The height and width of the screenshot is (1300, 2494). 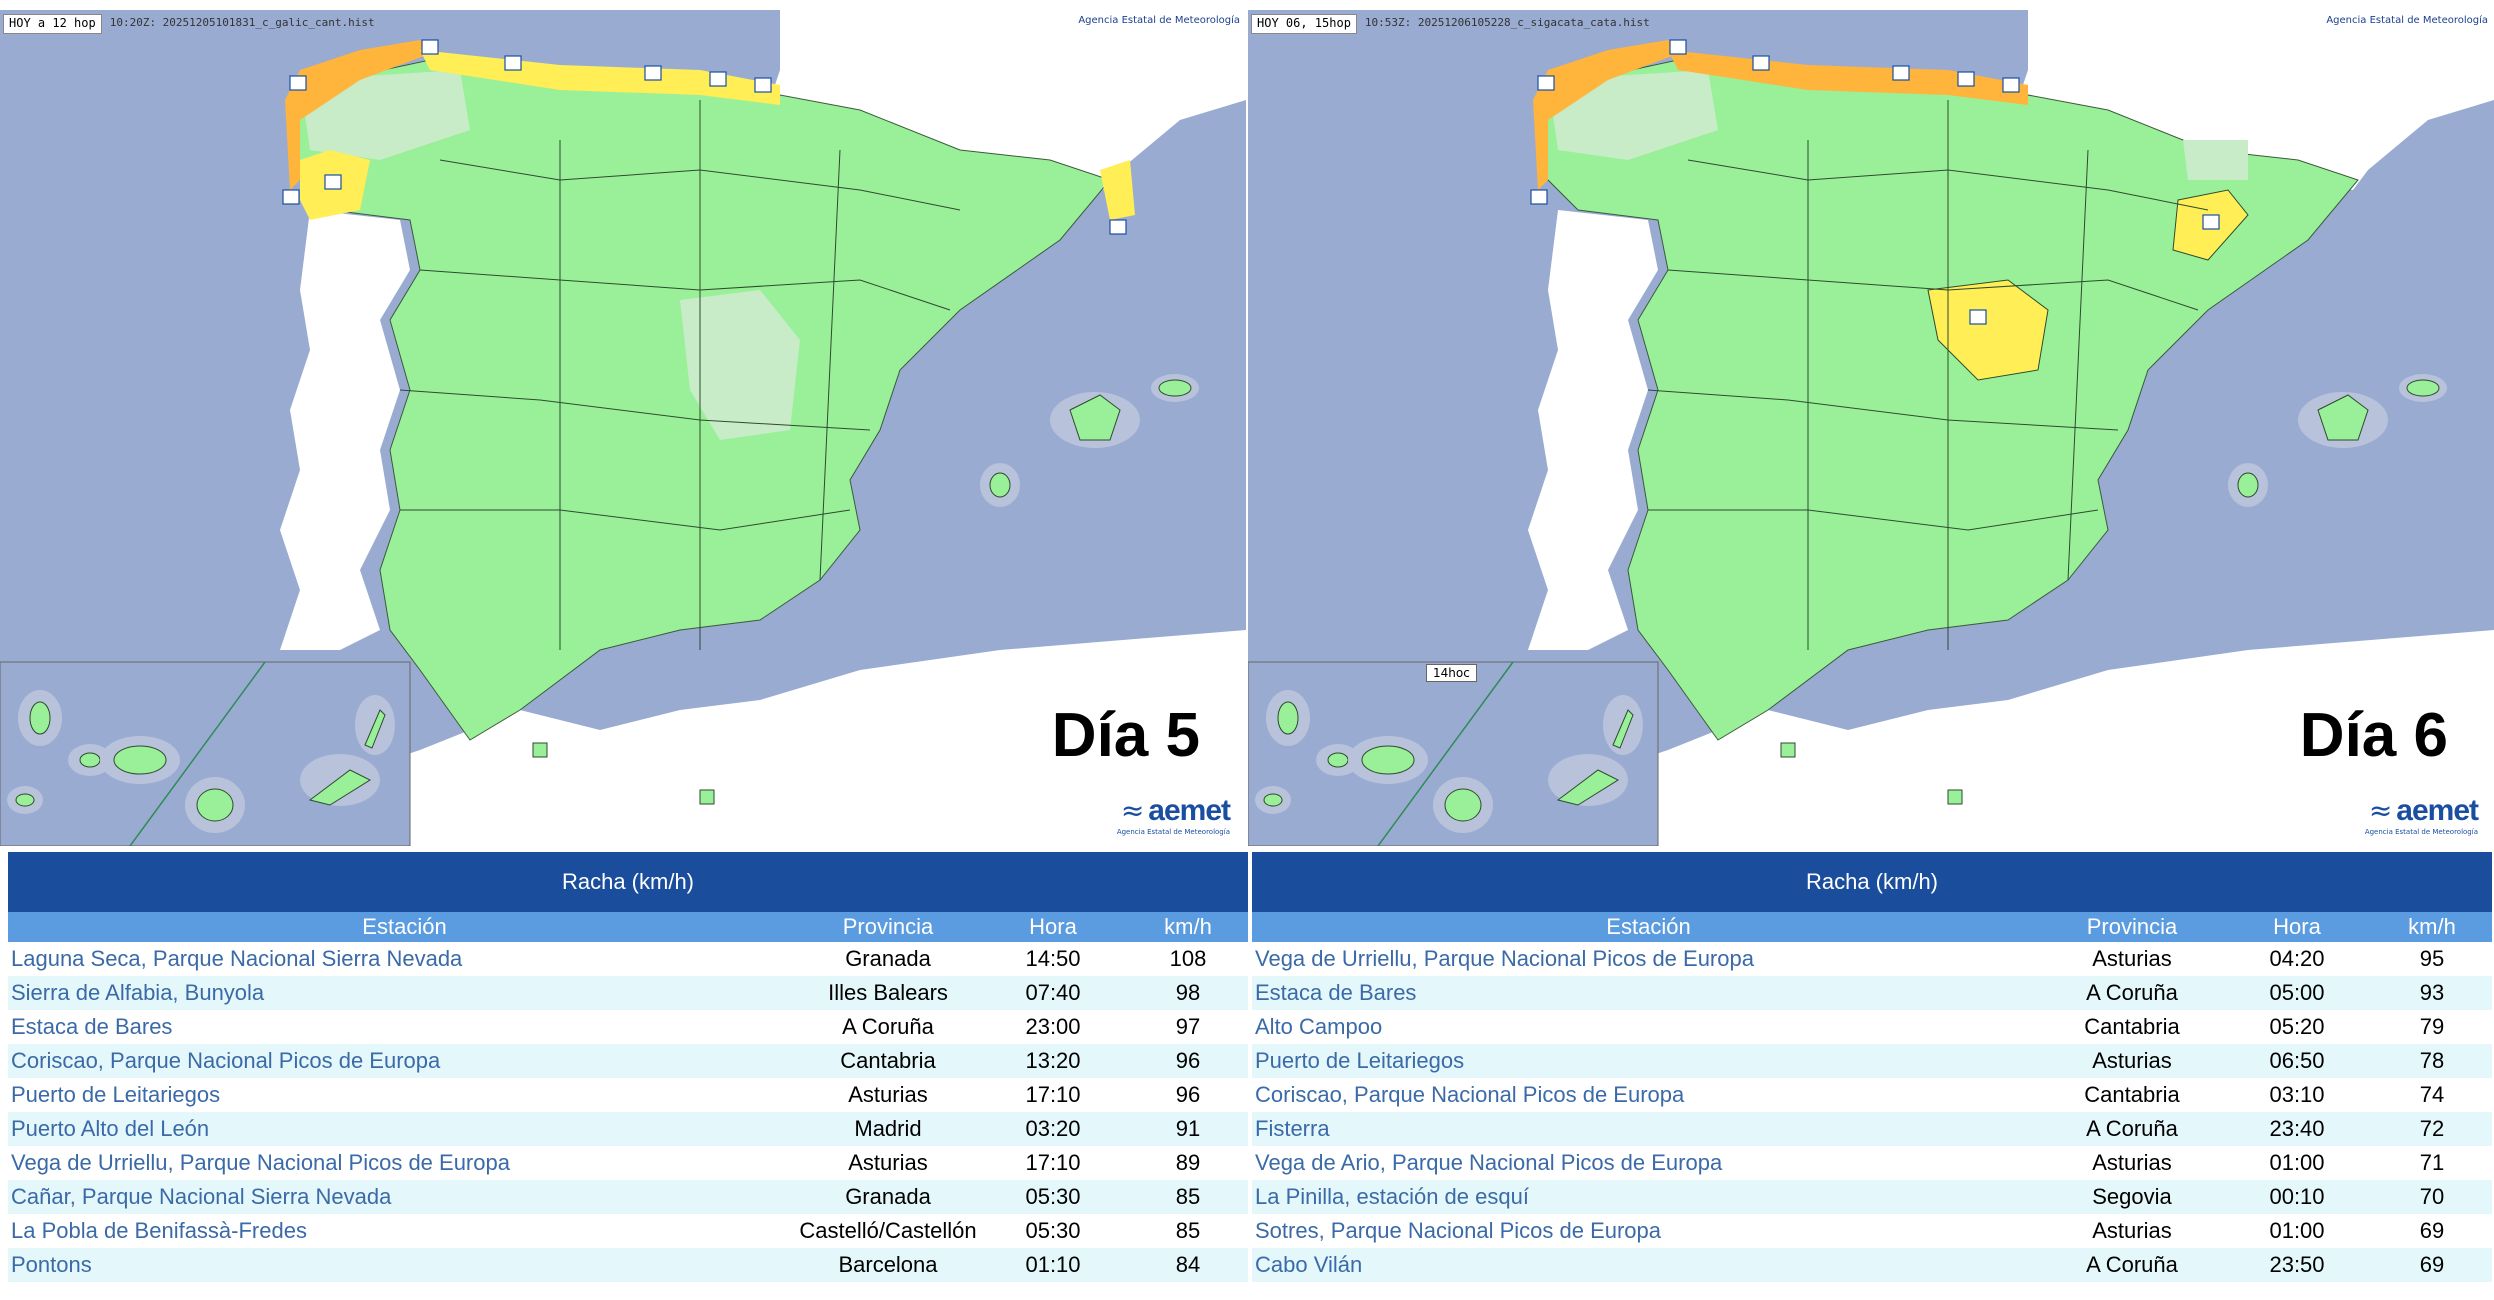 I want to click on hour-cell: 23:40, so click(x=2297, y=1128).